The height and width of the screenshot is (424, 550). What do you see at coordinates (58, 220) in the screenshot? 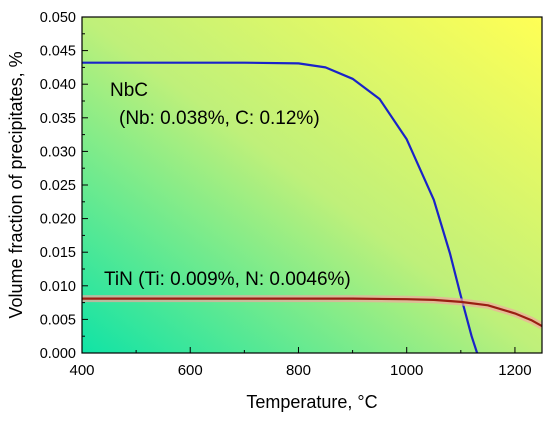
I see `y-tick-label: 0.020` at bounding box center [58, 220].